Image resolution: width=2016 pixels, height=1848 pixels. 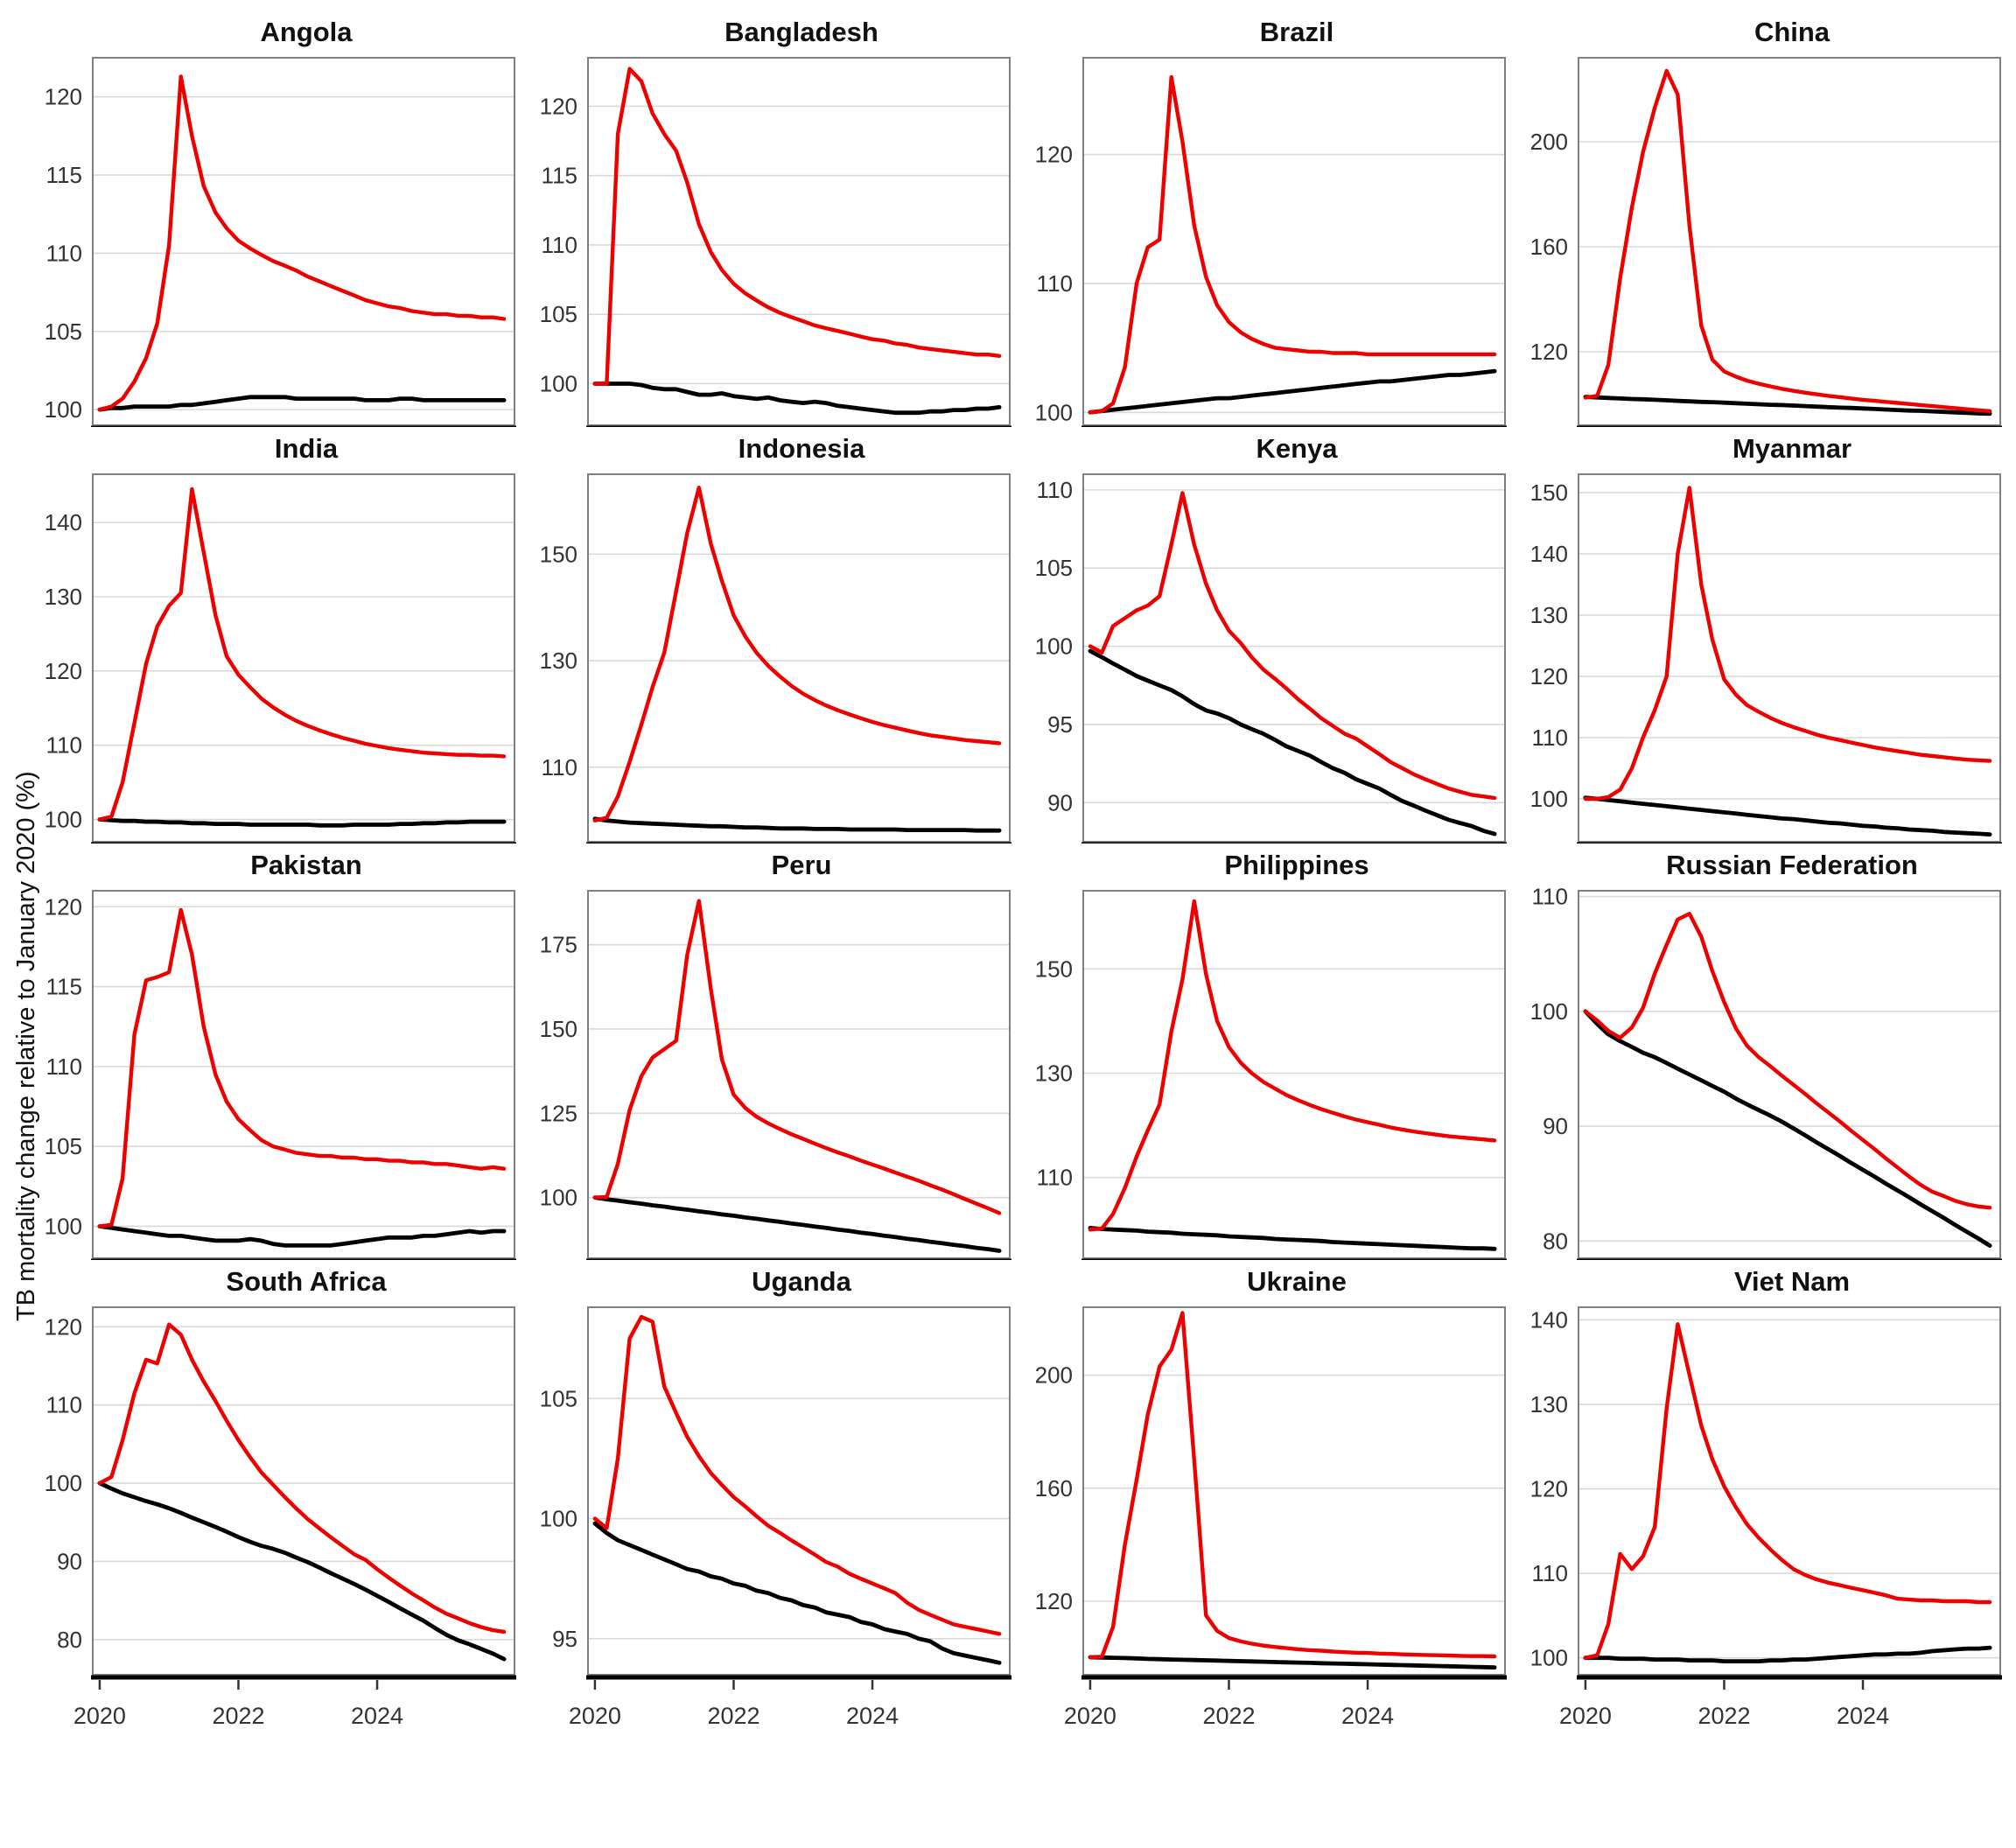 I want to click on chart-ukraine: 120 160 200 2020 2022 2024, so click(x=1271, y=1517).